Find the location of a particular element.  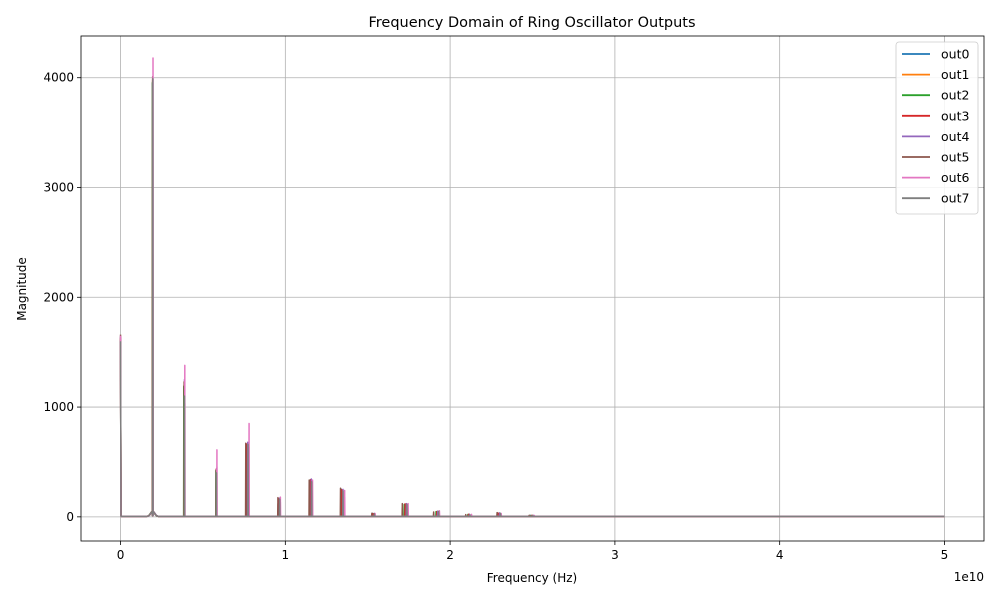

legend-box is located at coordinates (937, 128).